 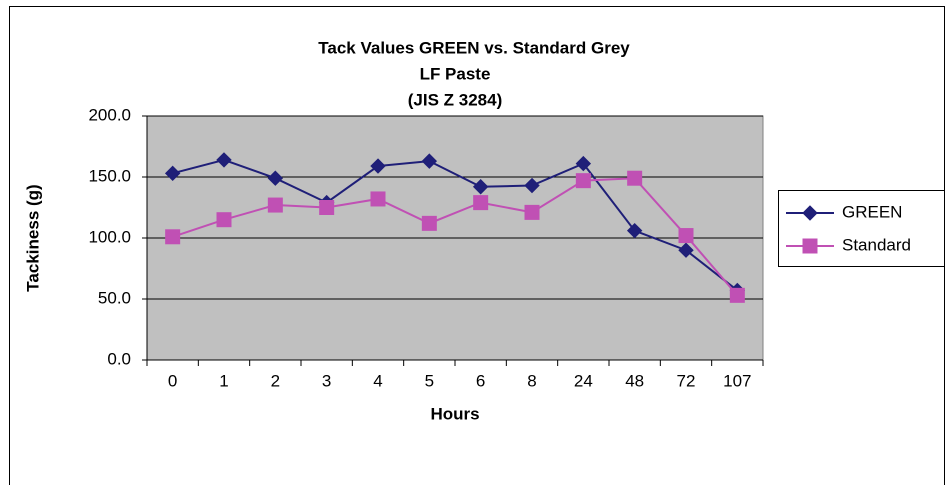 What do you see at coordinates (109, 175) in the screenshot?
I see `y-tick-label: 150.0` at bounding box center [109, 175].